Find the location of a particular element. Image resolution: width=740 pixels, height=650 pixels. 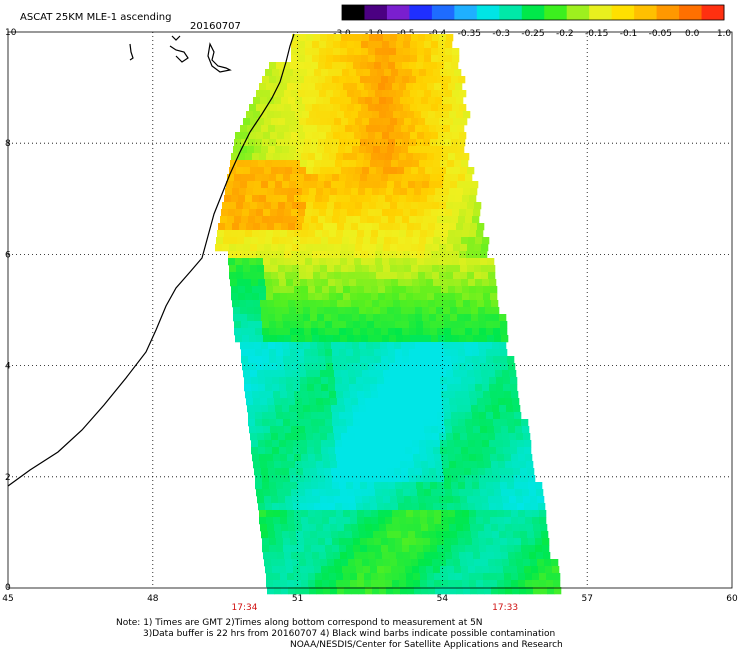

colorbar-swatch is located at coordinates (398, 12).